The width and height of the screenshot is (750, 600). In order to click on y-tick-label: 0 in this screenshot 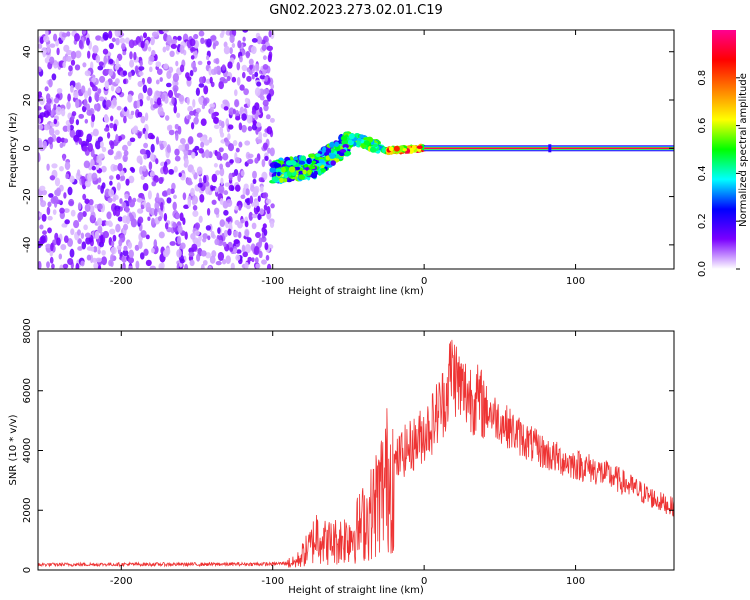, I will do `click(27, 148)`.